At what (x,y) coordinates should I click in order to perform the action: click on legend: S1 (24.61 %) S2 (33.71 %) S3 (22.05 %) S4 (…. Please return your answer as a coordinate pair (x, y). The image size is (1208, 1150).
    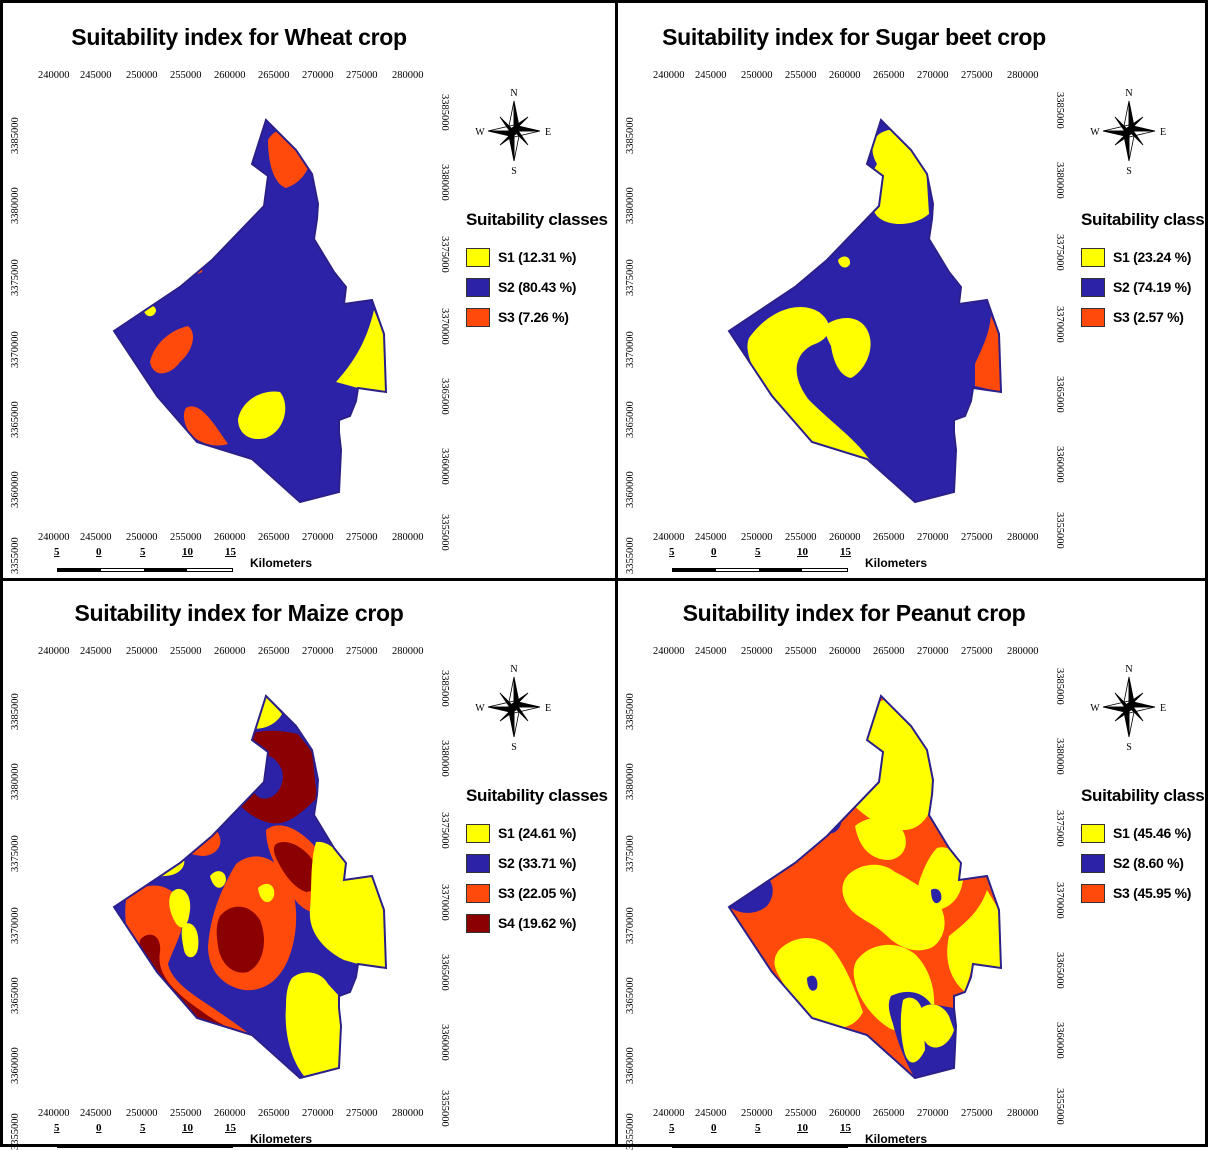
    Looking at the image, I should click on (521, 878).